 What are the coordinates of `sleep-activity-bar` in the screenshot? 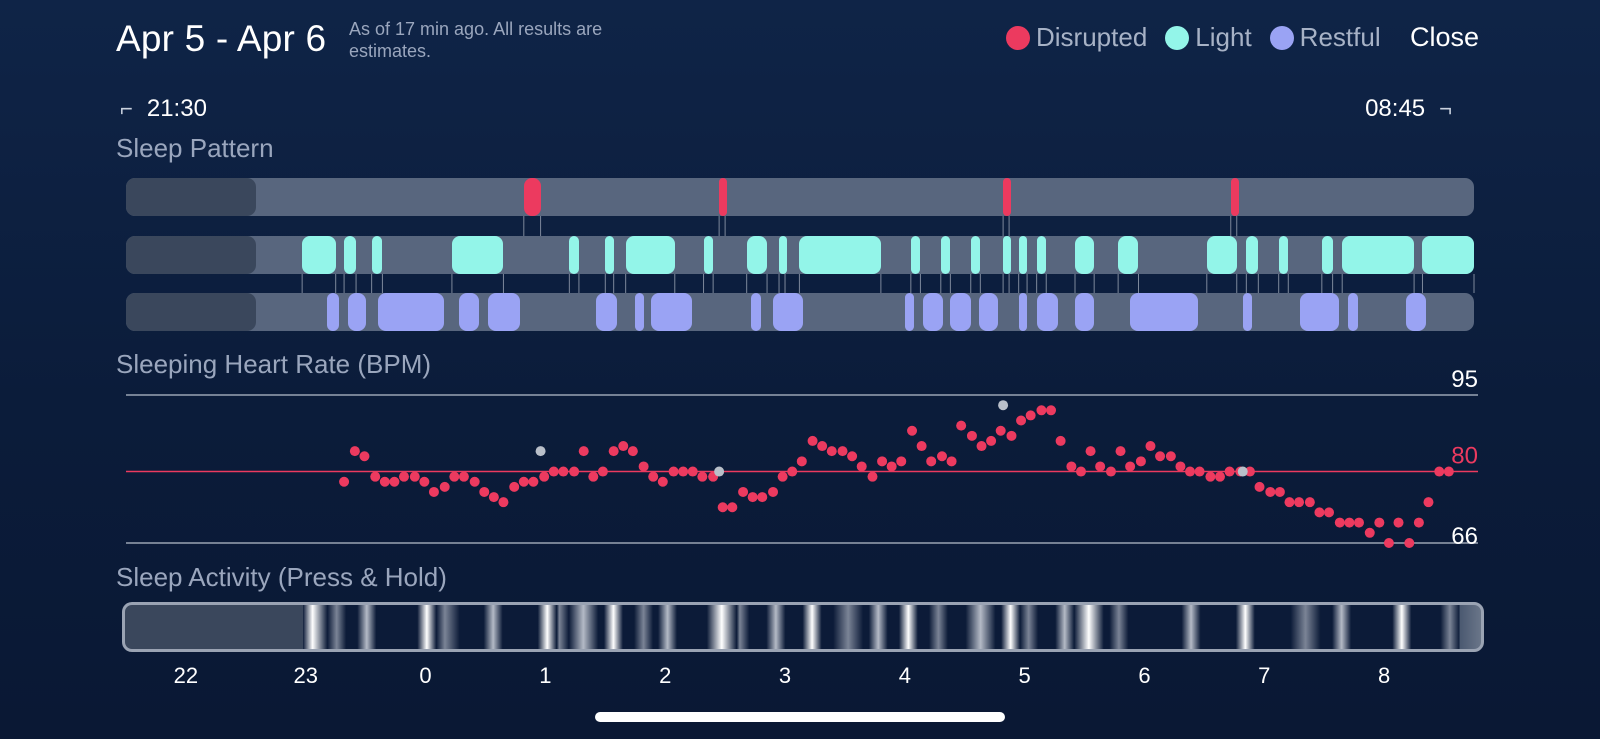 It's located at (803, 627).